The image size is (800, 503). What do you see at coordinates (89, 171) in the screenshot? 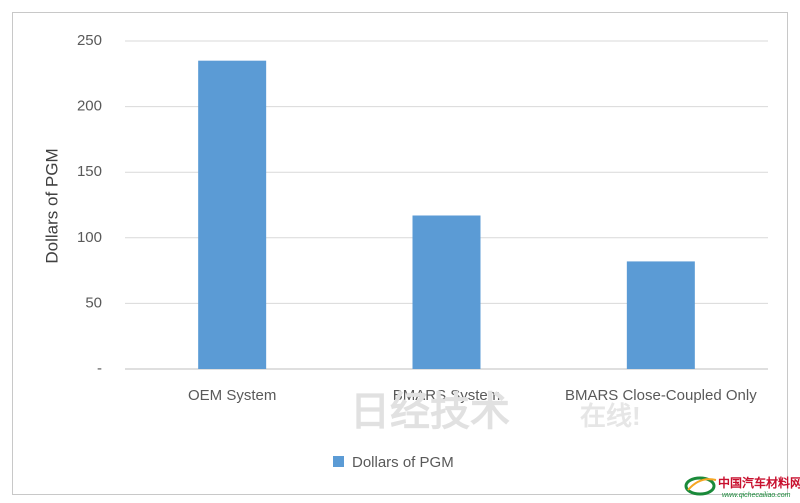
I see `y-tick-label: 150` at bounding box center [89, 171].